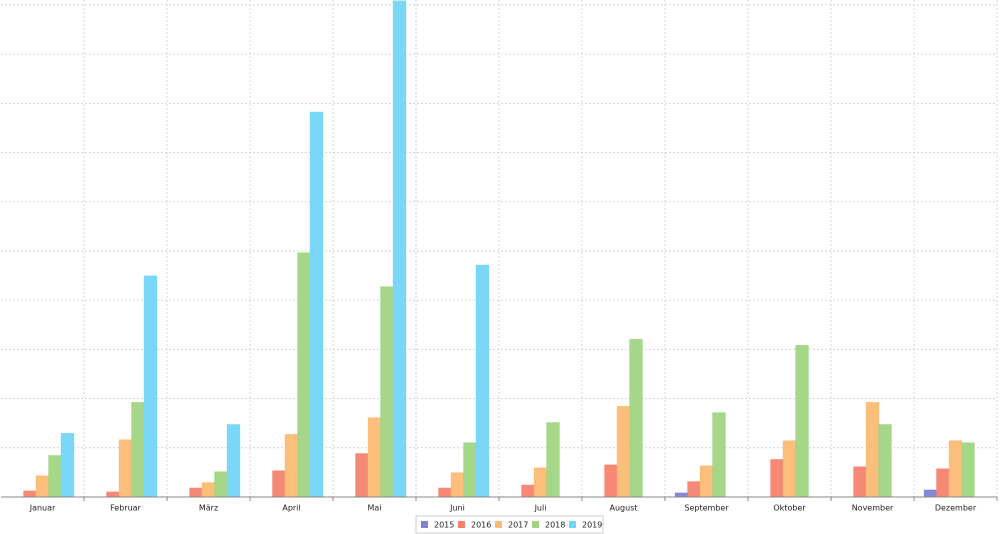 Image resolution: width=1000 pixels, height=534 pixels. Describe the element at coordinates (592, 525) in the screenshot. I see `legend-label: 2019` at that location.